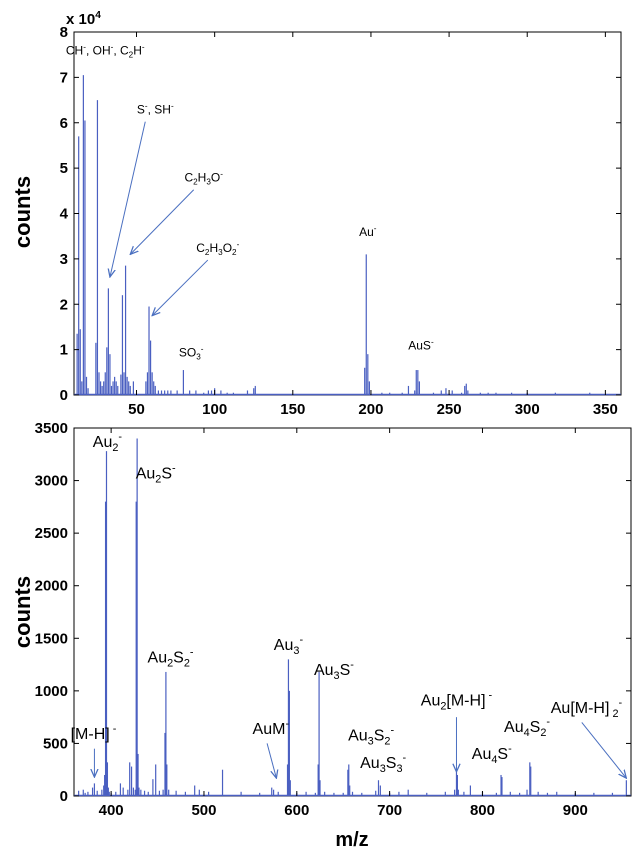 The height and width of the screenshot is (858, 634). I want to click on y-tick-label: 1000, so click(51, 691).